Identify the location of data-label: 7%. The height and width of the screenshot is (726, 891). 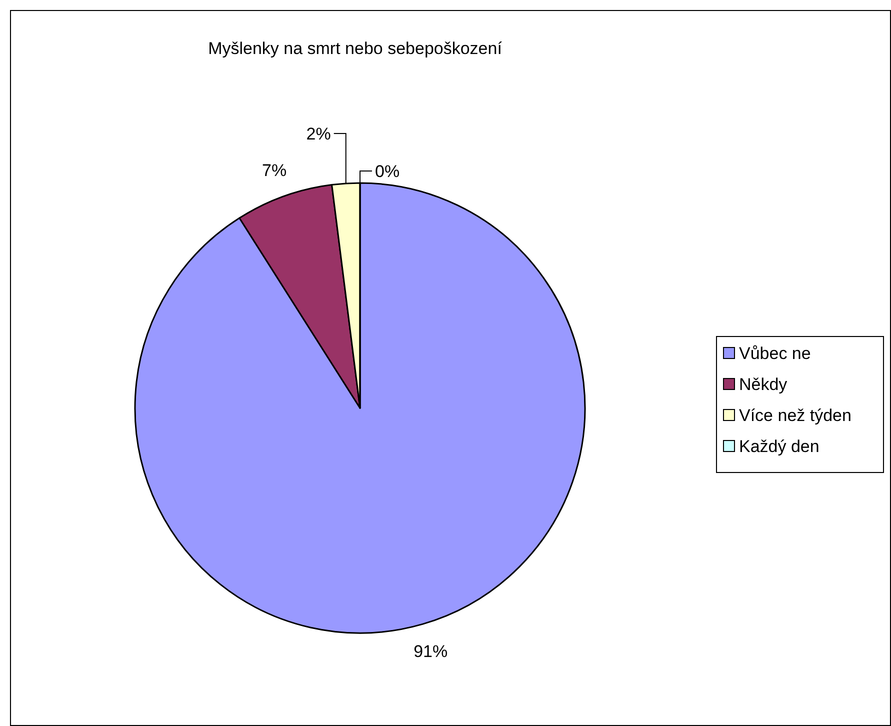
(274, 170).